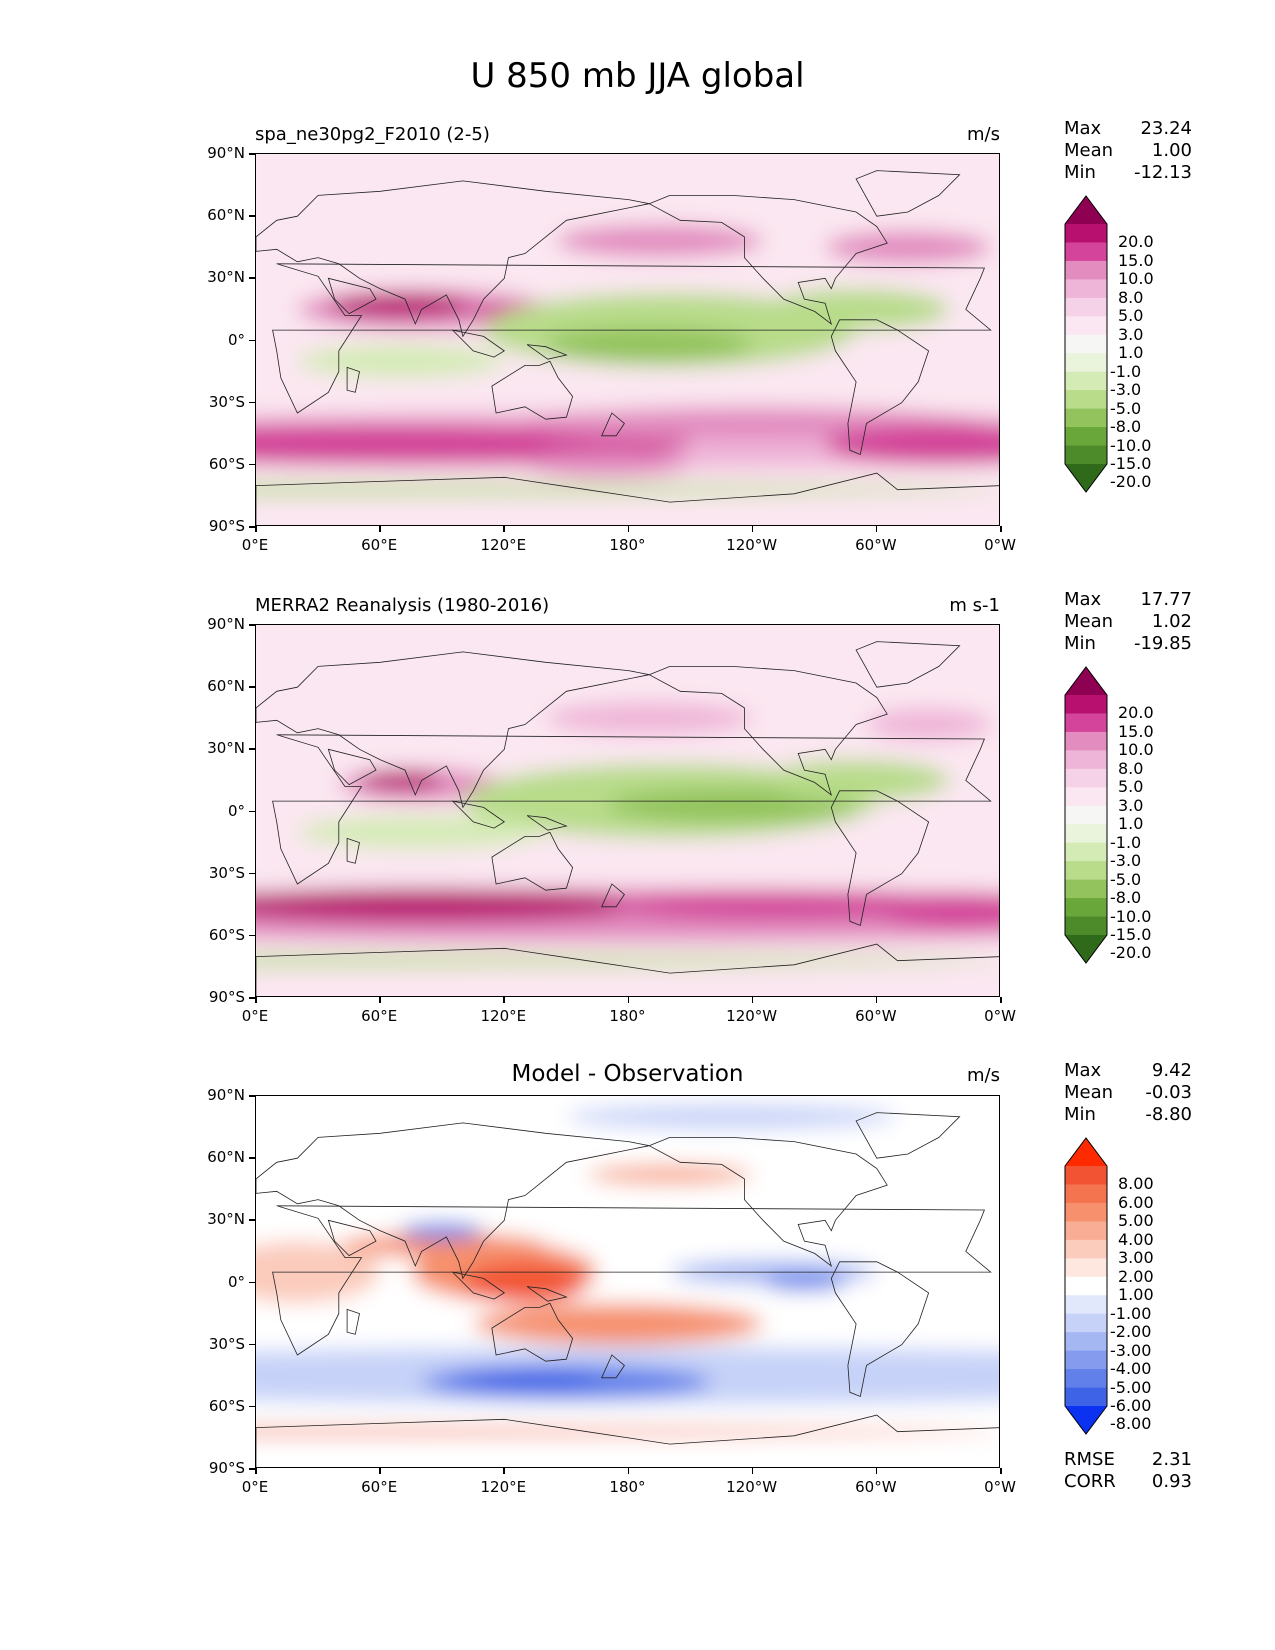  What do you see at coordinates (1136, 1202) in the screenshot?
I see `colorbar-tick-label: 6.00` at bounding box center [1136, 1202].